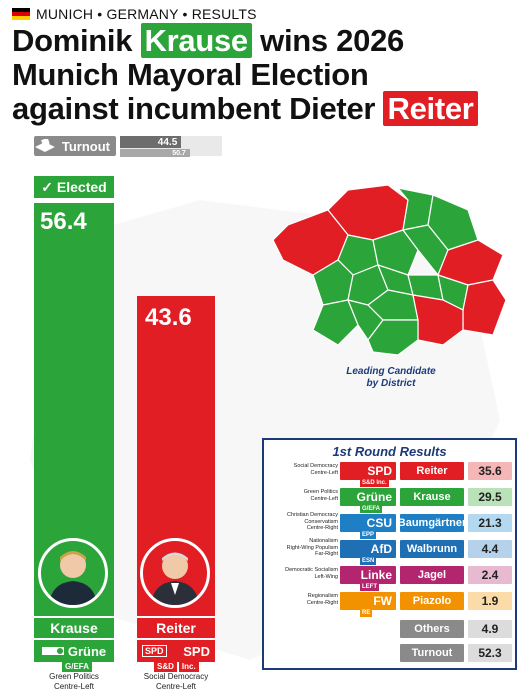 The image size is (531, 698). Describe the element at coordinates (368, 483) in the screenshot. I see `result-group: S&D` at that location.